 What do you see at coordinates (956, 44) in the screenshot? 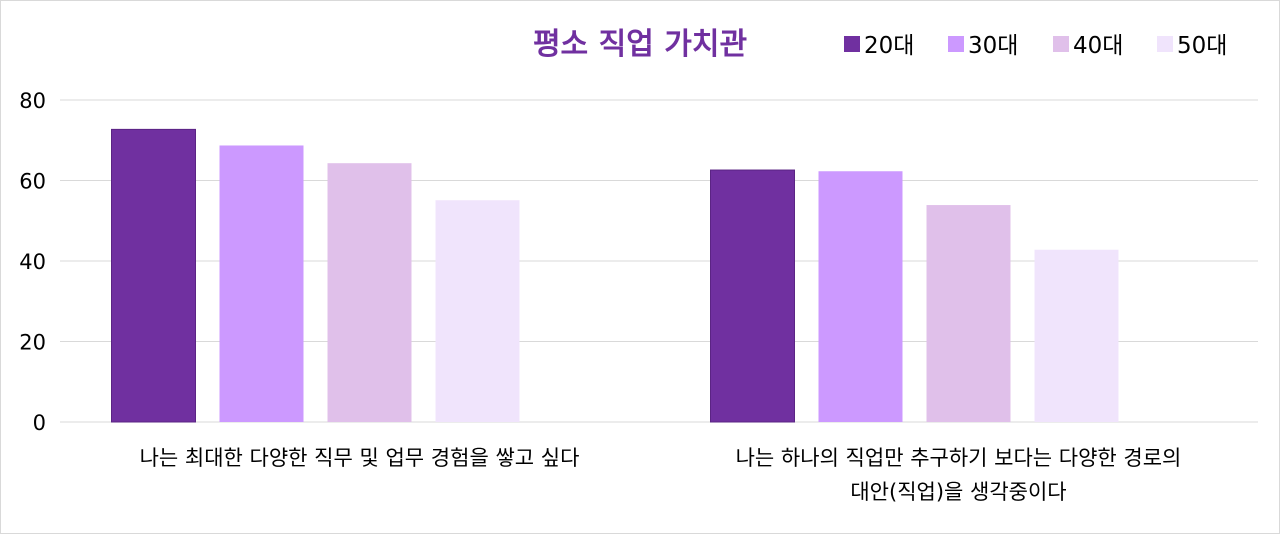
I see `legend-swatch-30대` at bounding box center [956, 44].